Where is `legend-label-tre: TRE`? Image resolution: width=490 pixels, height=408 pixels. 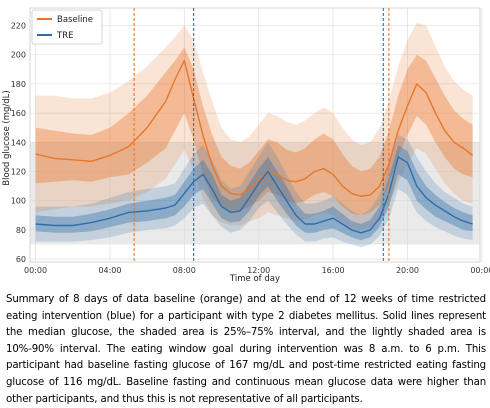 legend-label-tre: TRE is located at coordinates (64, 36).